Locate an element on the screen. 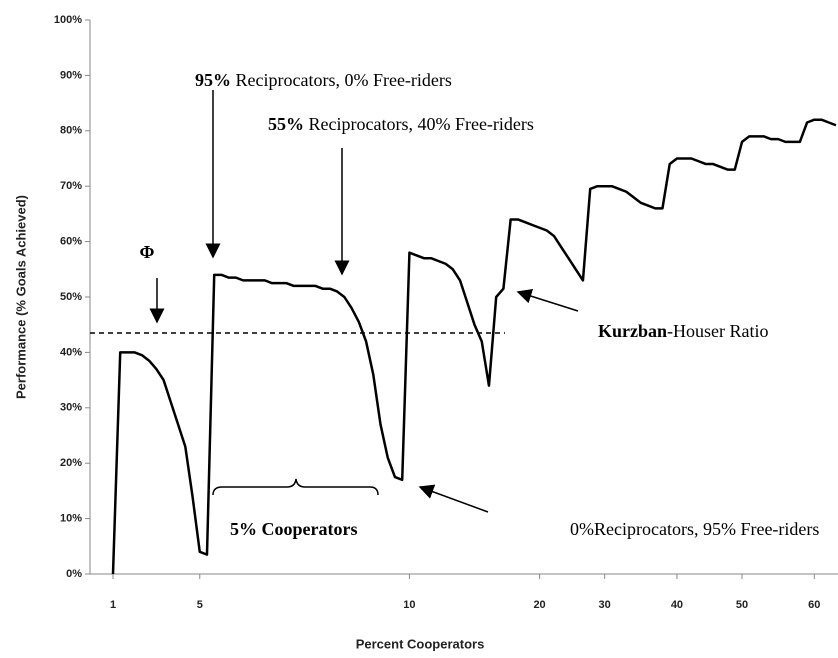  x-axis-title: Percent Cooperators is located at coordinates (420, 643).